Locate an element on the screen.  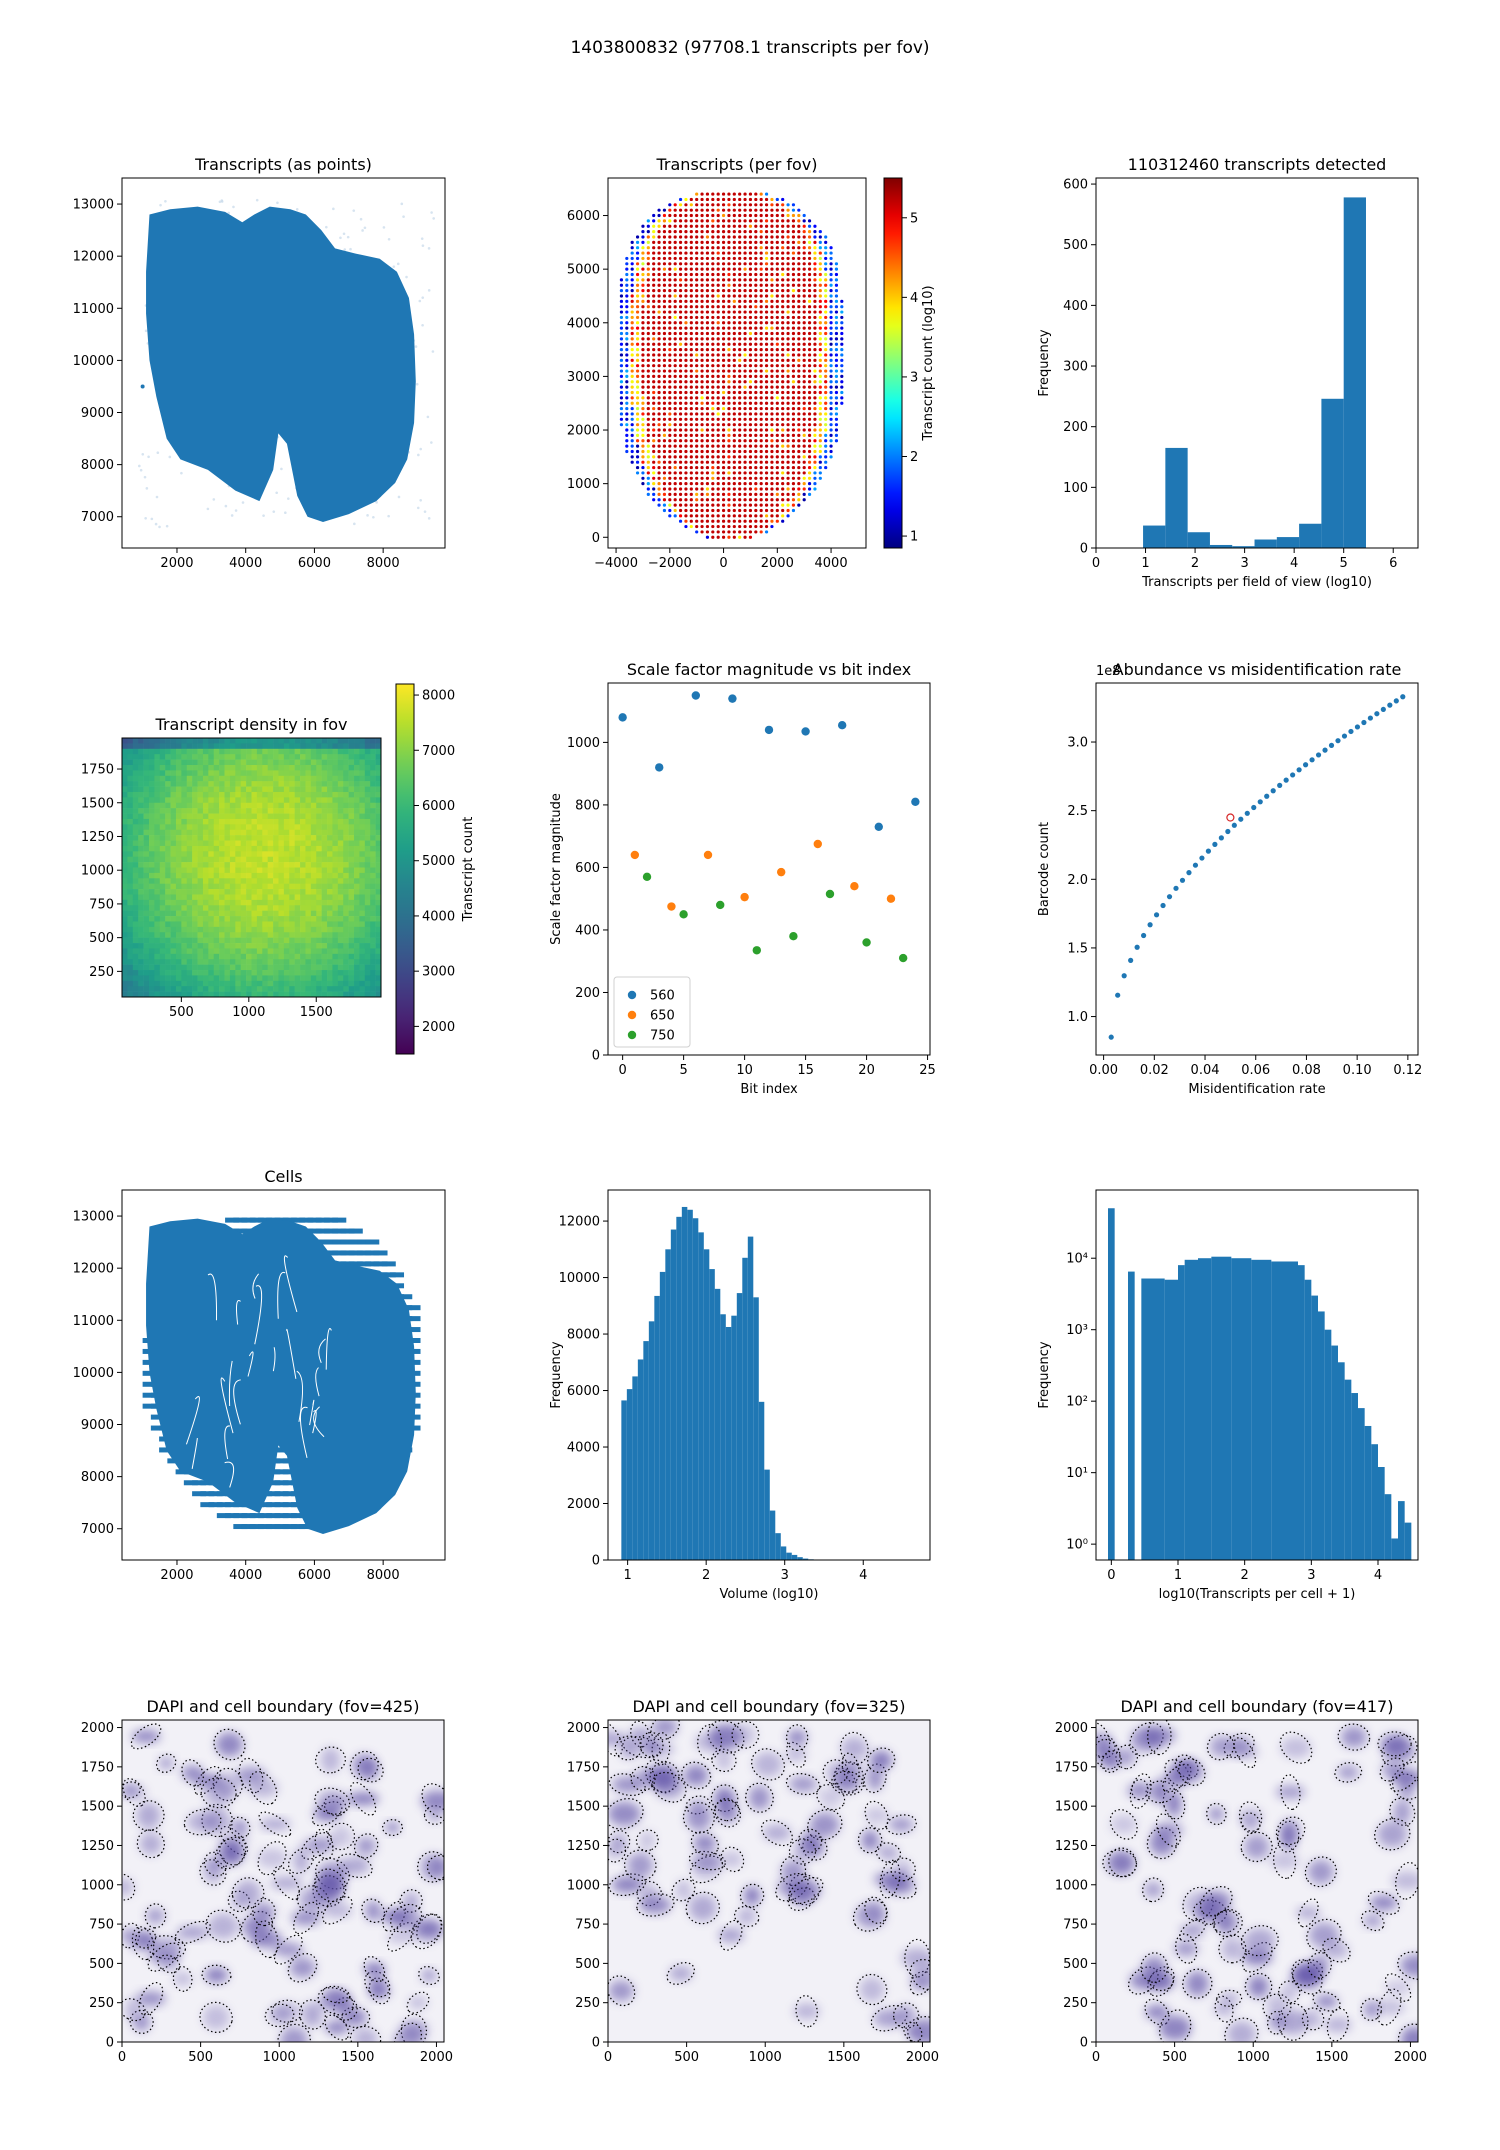
p0-ytick-label: 11000 is located at coordinates (93, 309).